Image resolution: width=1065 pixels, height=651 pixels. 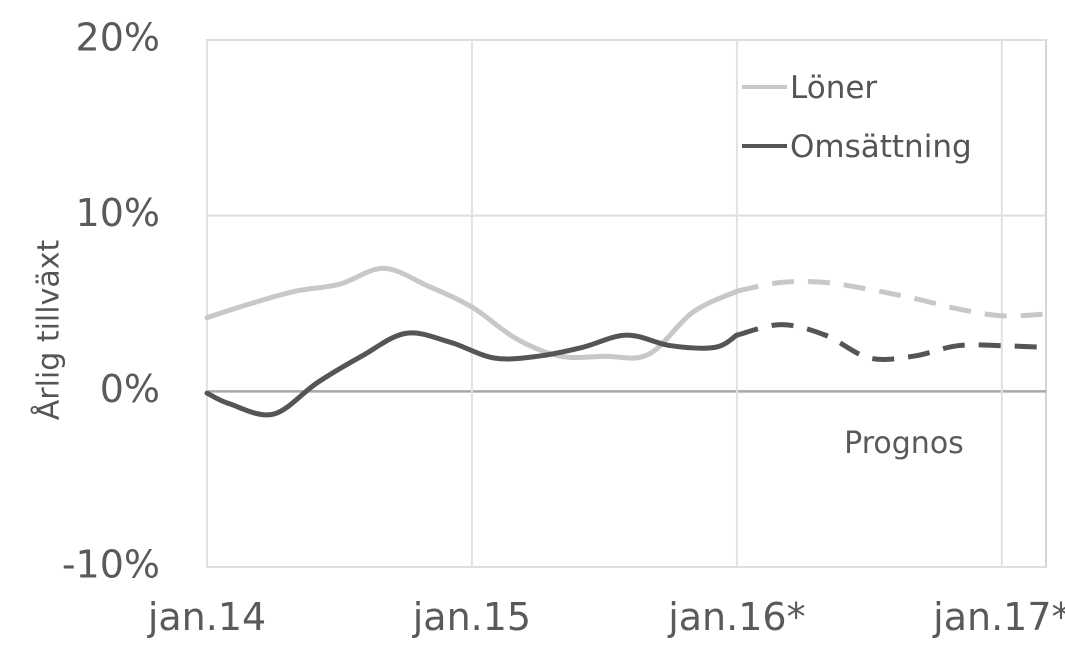 What do you see at coordinates (736, 617) in the screenshot?
I see `x-tick-label: jan.16*` at bounding box center [736, 617].